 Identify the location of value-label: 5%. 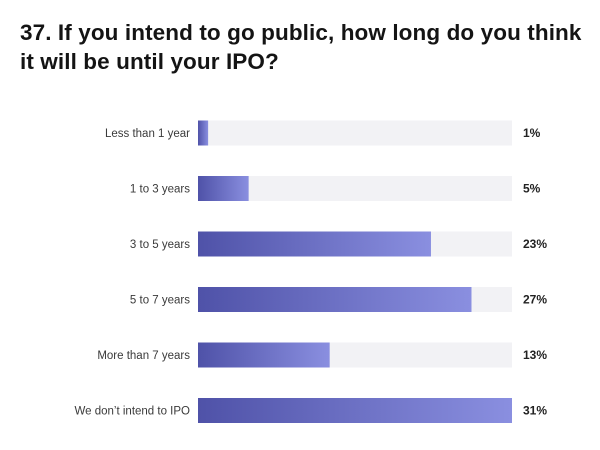
(532, 189).